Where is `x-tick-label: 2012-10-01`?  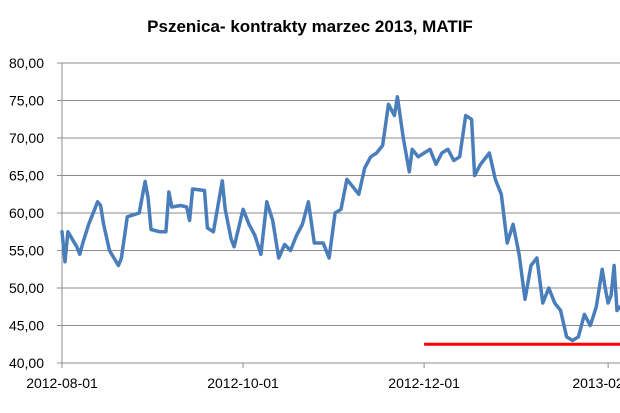 x-tick-label: 2012-10-01 is located at coordinates (243, 383).